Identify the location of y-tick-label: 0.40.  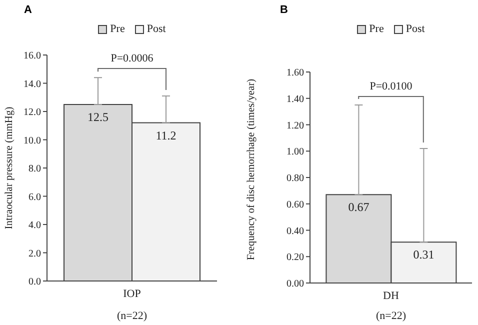
(295, 231).